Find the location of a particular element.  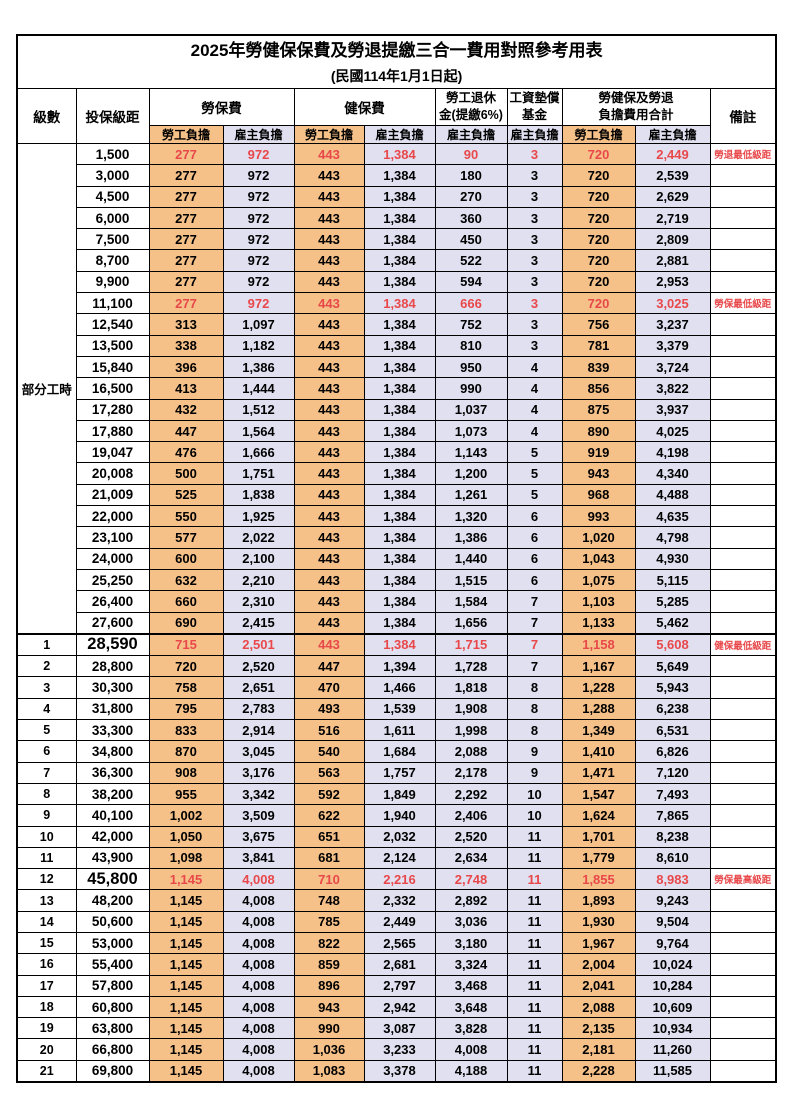

health-ins-employee-cell: 990 is located at coordinates (329, 1028).